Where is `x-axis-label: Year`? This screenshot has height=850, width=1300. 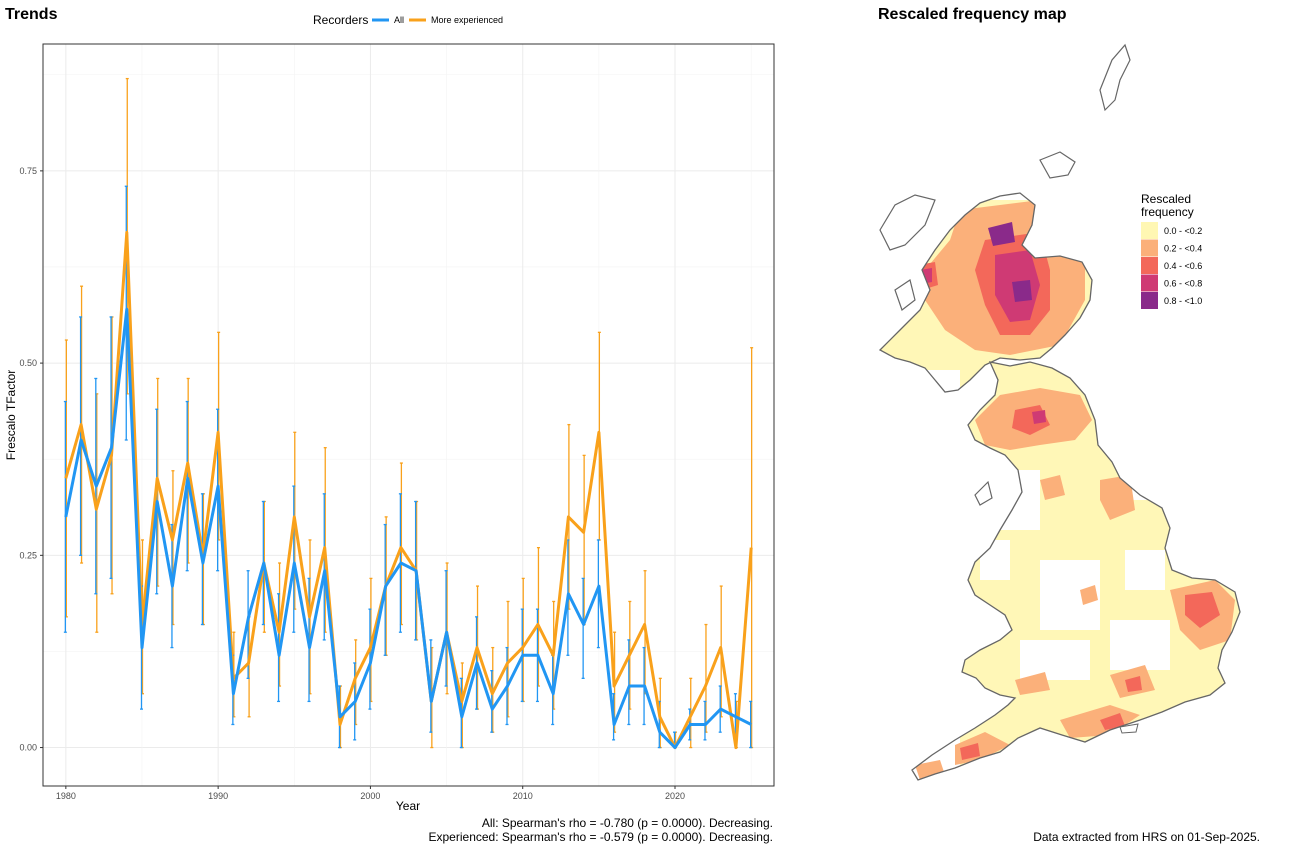
x-axis-label: Year is located at coordinates (408, 806).